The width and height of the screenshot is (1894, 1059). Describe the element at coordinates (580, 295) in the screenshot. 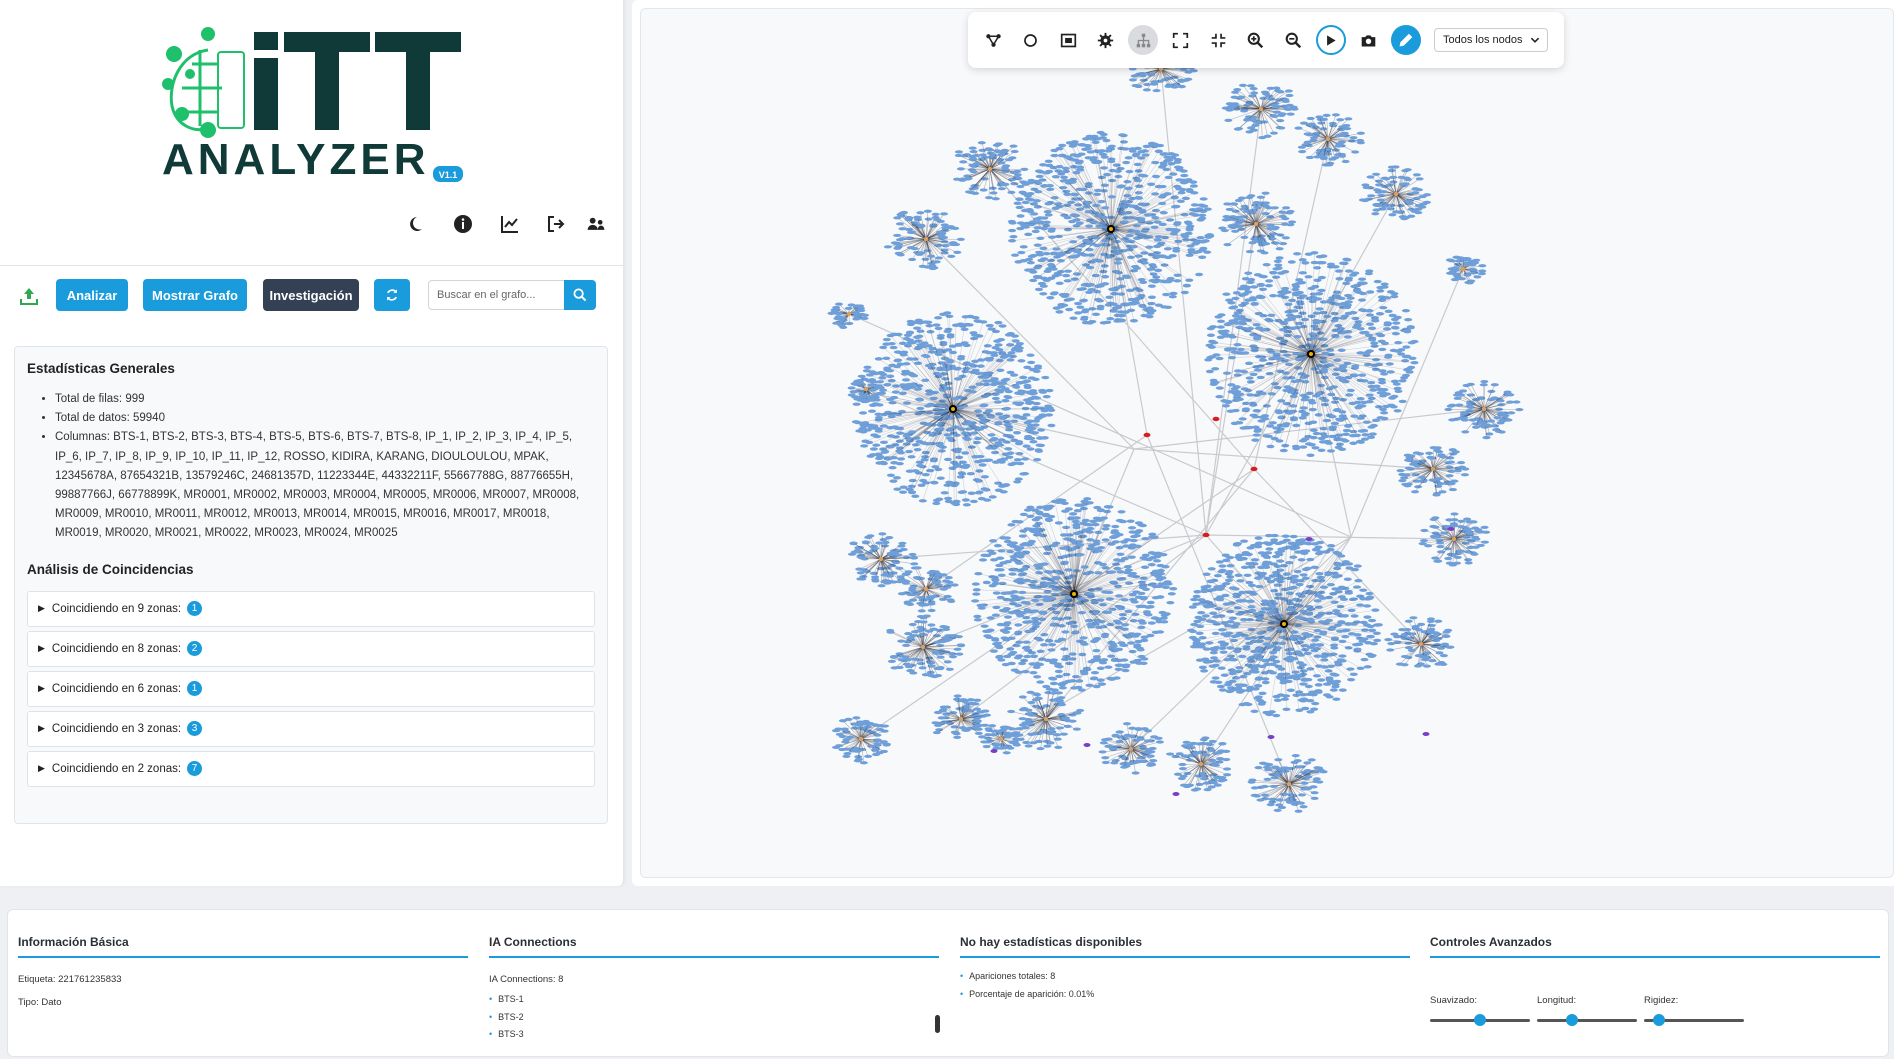

I see `search-button` at that location.